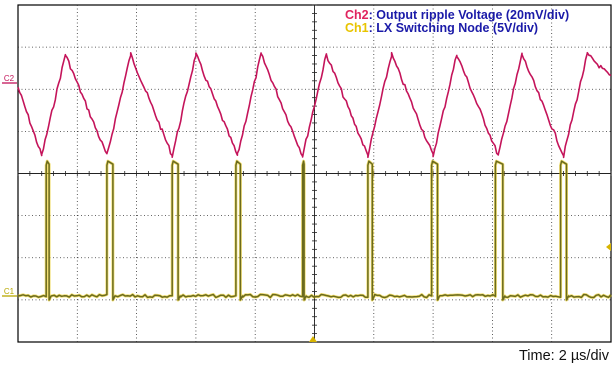 The image size is (615, 366). I want to click on channel-marker-label: C1, so click(9, 291).